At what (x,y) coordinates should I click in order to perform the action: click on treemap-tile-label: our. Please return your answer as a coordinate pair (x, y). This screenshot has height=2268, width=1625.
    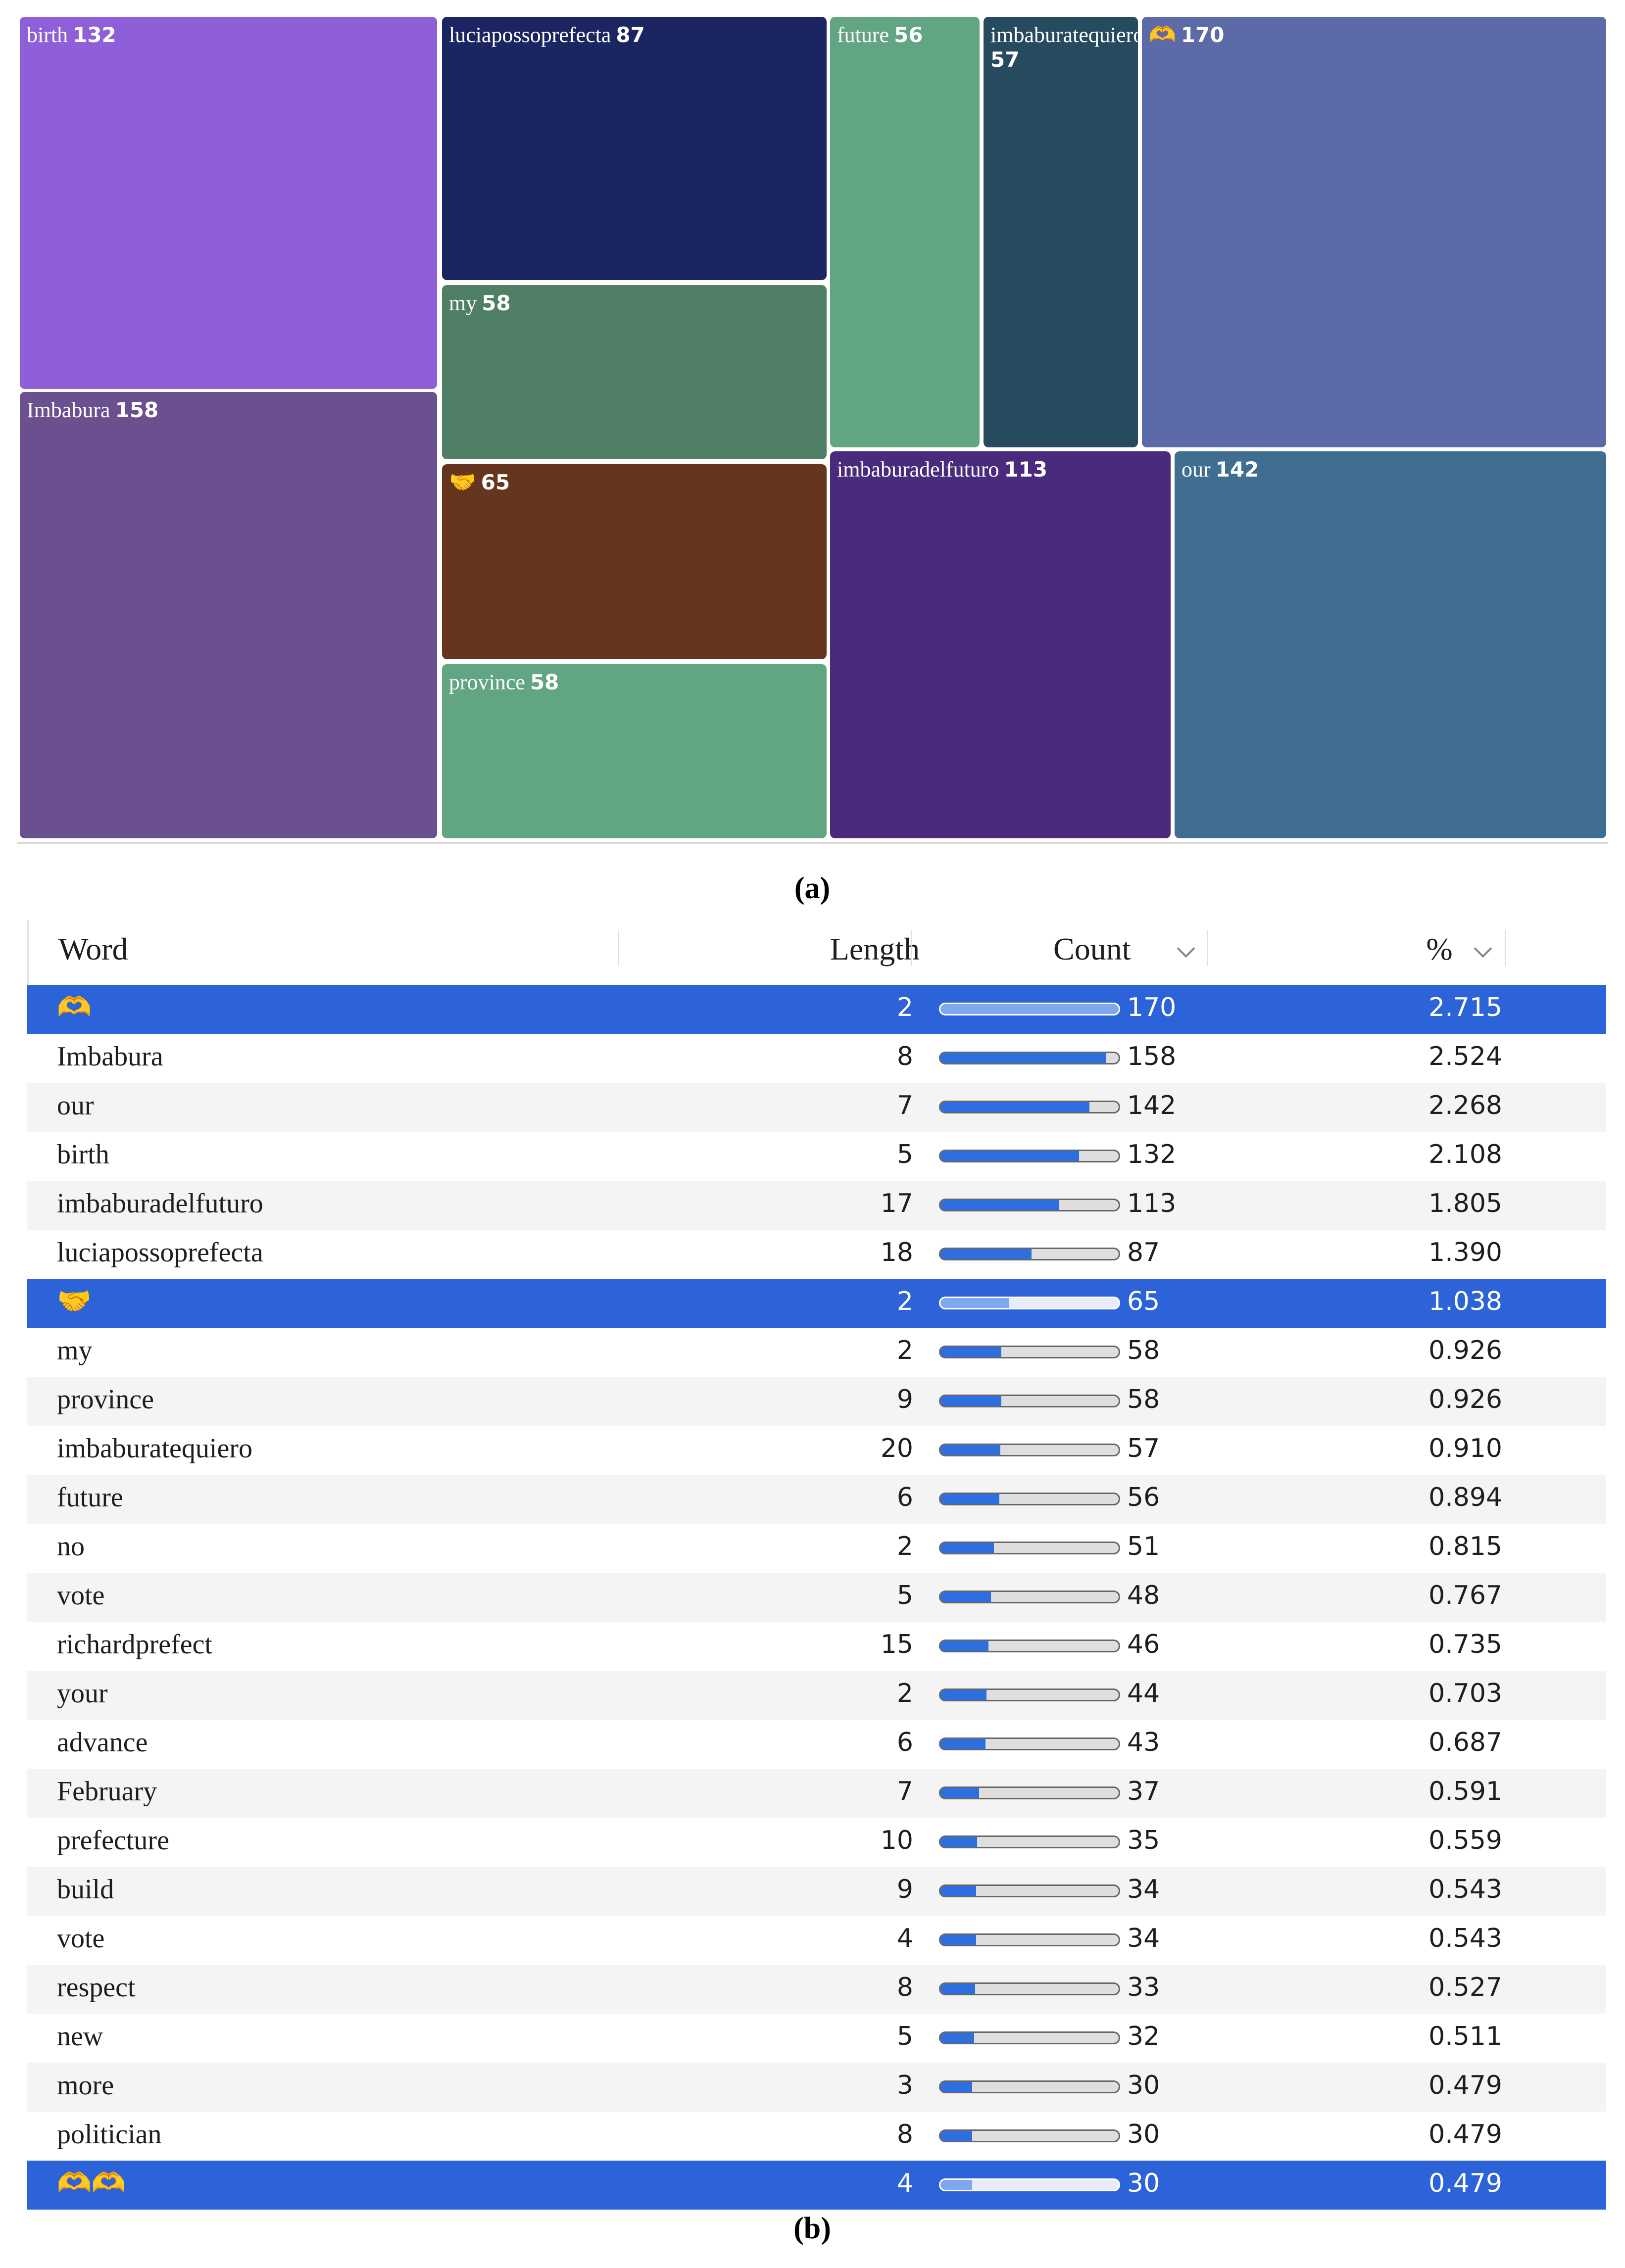
    Looking at the image, I should click on (1196, 469).